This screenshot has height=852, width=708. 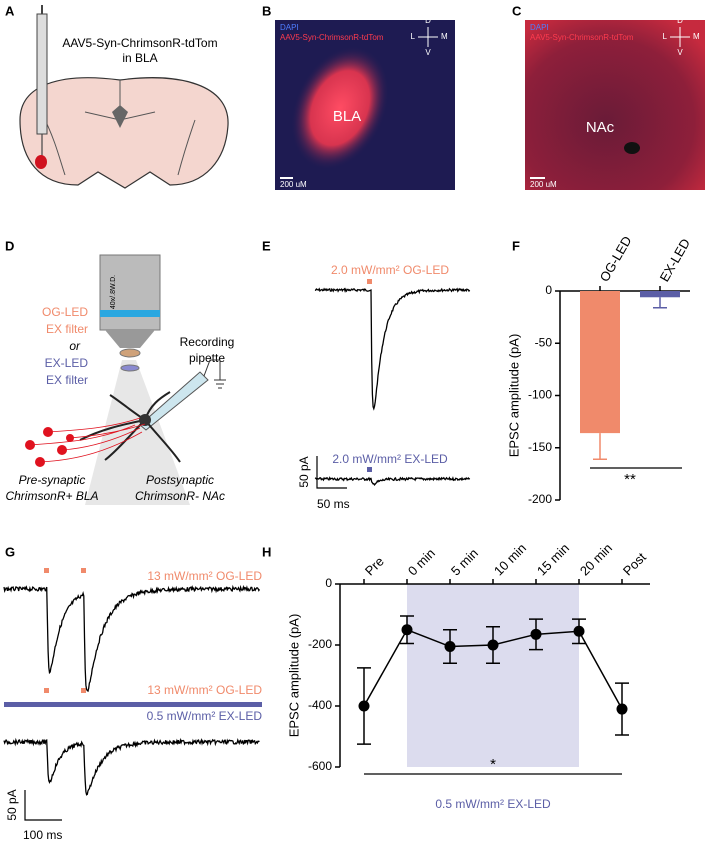 What do you see at coordinates (41, 162) in the screenshot?
I see `injection` at bounding box center [41, 162].